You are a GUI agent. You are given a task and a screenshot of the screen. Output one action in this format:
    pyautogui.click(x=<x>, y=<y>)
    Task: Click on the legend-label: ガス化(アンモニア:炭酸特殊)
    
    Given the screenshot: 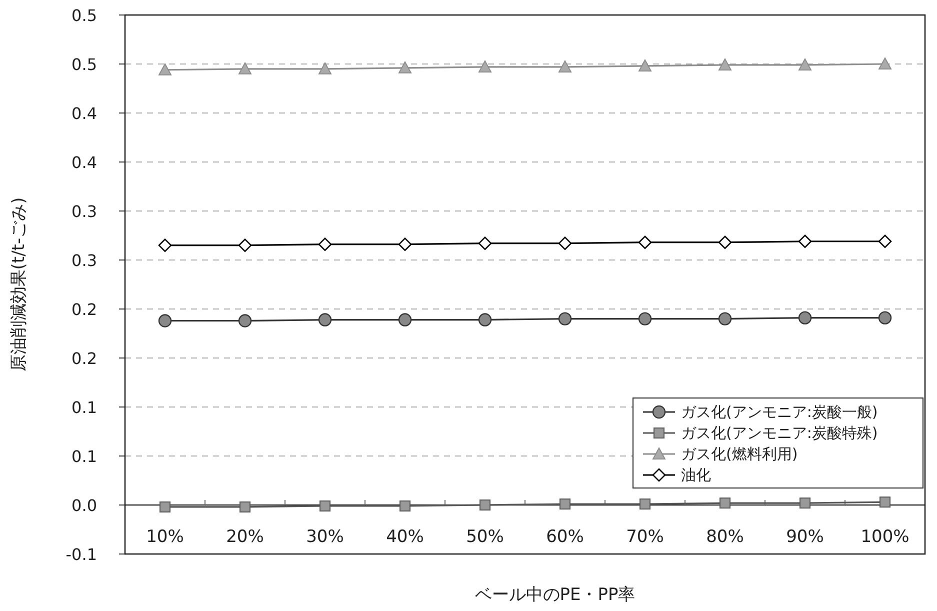 What is the action you would take?
    pyautogui.click(x=779, y=433)
    